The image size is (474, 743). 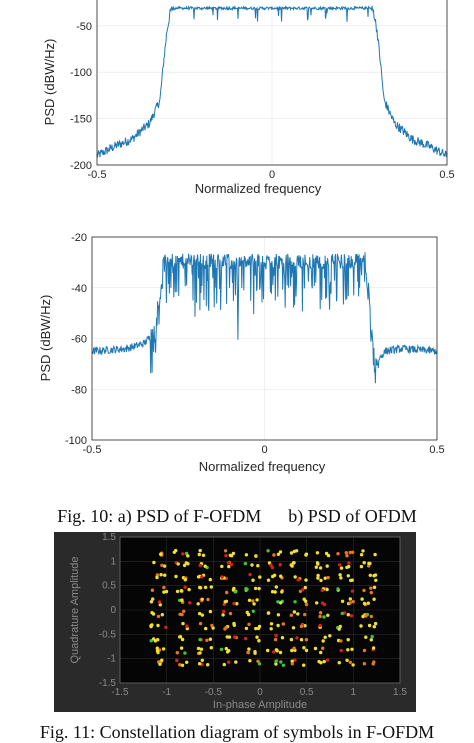 I want to click on y-tick-label: 0.5, so click(x=109, y=586).